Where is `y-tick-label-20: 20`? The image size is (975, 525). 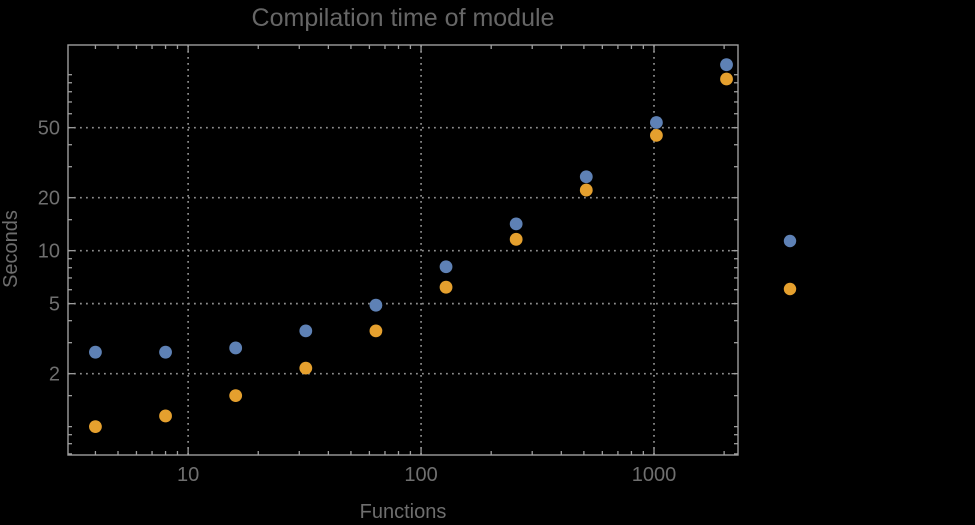
y-tick-label-20: 20 is located at coordinates (49, 199).